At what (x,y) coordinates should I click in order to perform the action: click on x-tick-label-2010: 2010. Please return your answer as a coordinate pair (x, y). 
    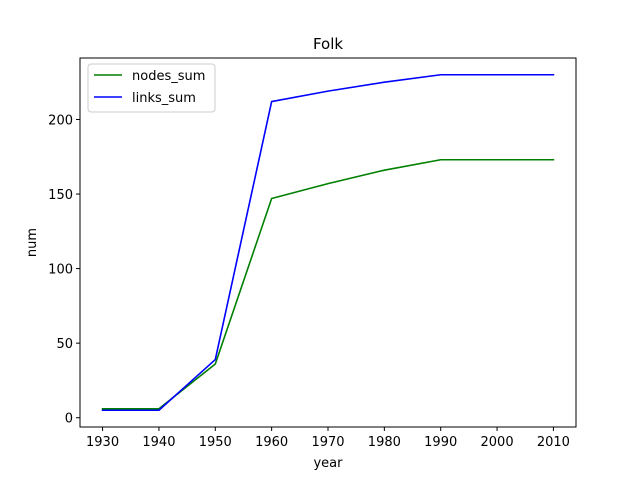
    Looking at the image, I should click on (553, 442).